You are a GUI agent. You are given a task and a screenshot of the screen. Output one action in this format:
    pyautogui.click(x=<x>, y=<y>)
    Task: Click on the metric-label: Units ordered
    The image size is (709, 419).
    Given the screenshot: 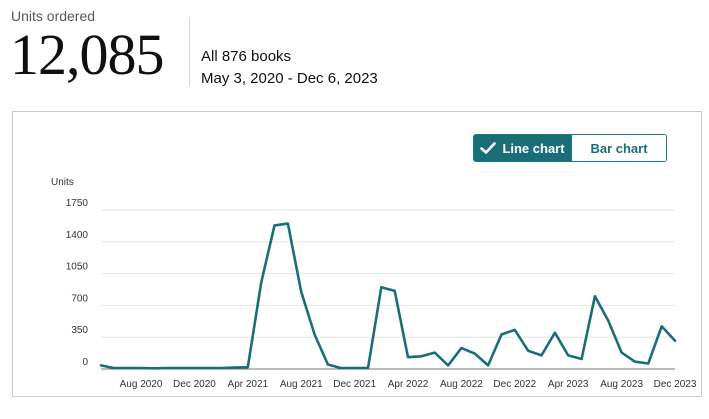 What is the action you would take?
    pyautogui.click(x=53, y=16)
    